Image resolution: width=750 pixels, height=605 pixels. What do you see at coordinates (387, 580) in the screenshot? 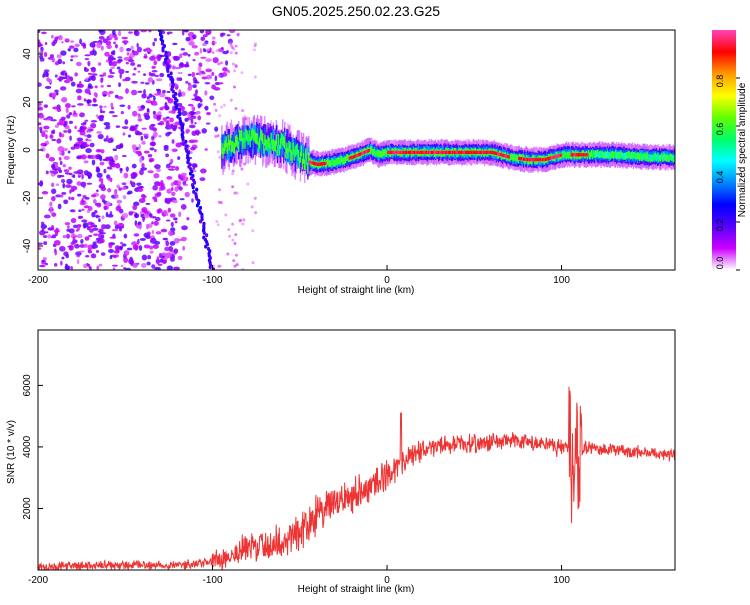
I see `x-tick-label: 0` at bounding box center [387, 580].